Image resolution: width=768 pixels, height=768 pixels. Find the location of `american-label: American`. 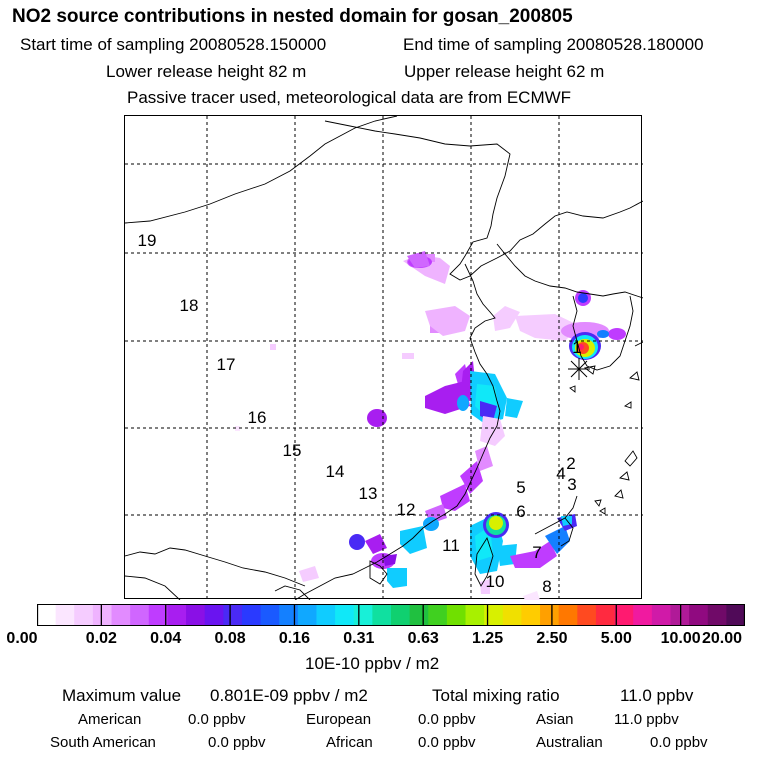

american-label: American is located at coordinates (110, 719).